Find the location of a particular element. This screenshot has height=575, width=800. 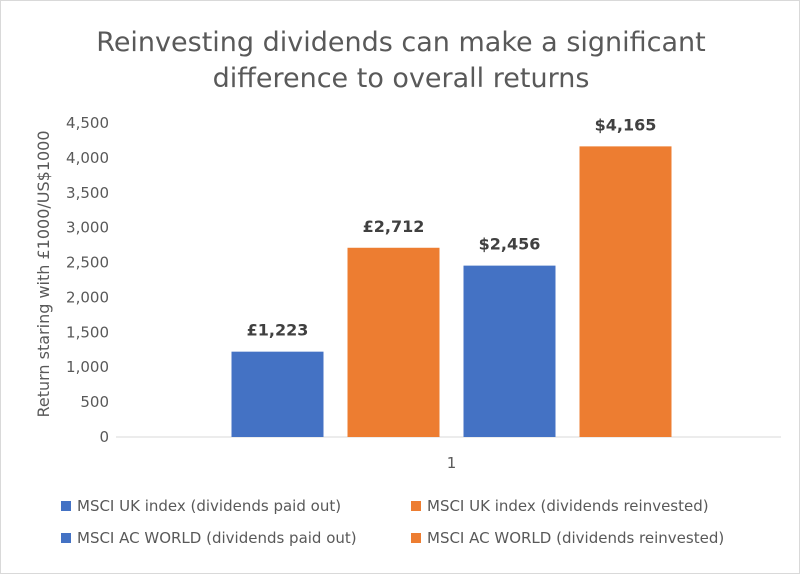

legend-item-uk-paid-out: MSCI UK index (dividends paid out) is located at coordinates (236, 506).